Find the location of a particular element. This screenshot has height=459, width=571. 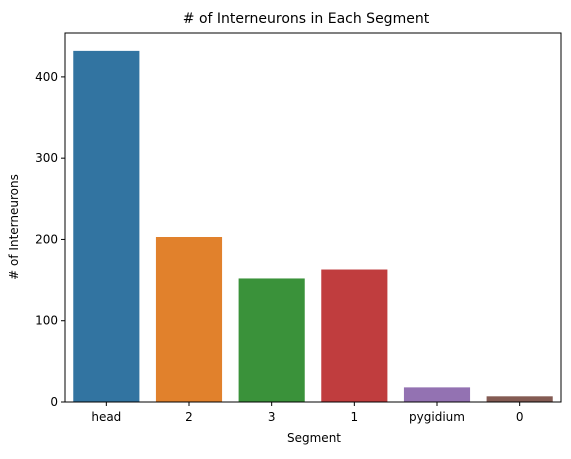

y-axis: 0 100 200 300 400 is located at coordinates (50, 239).